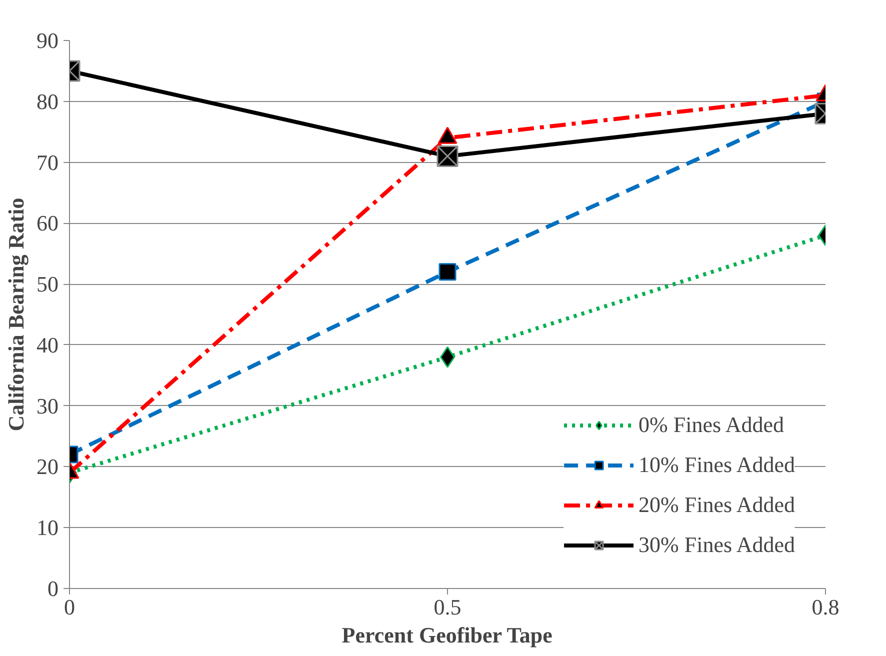 Image resolution: width=886 pixels, height=656 pixels. Describe the element at coordinates (47, 223) in the screenshot. I see `y-tick-label: 60` at that location.